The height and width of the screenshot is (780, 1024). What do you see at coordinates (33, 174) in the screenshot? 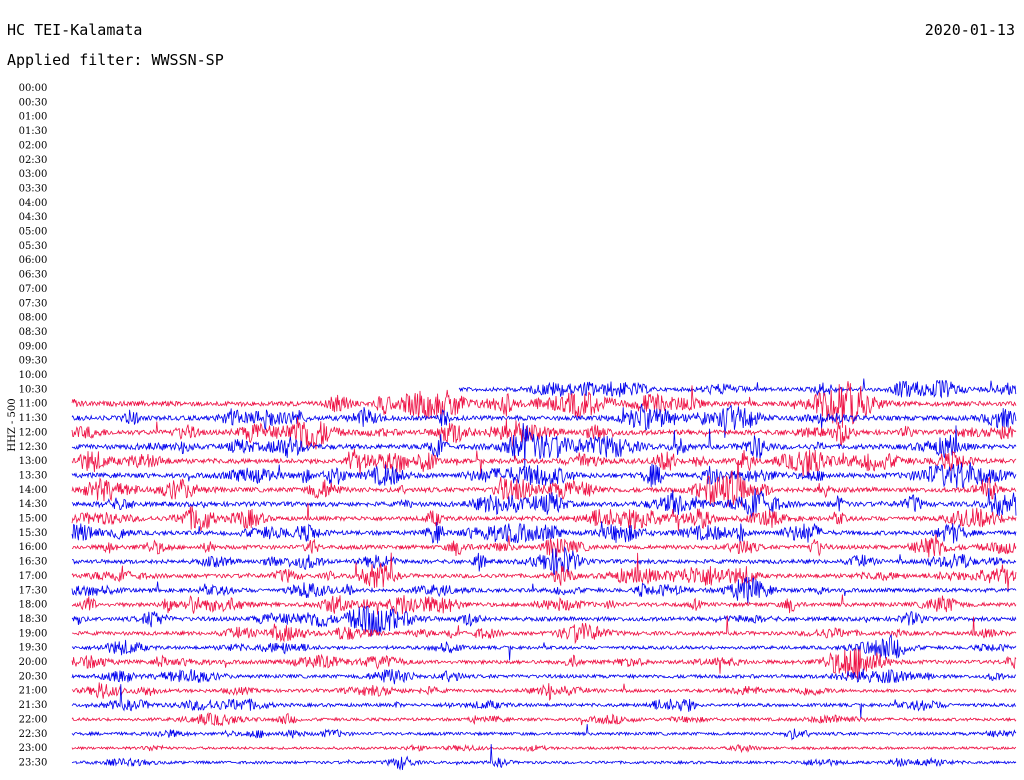
I see `time-tick-label: 03:00` at bounding box center [33, 174].